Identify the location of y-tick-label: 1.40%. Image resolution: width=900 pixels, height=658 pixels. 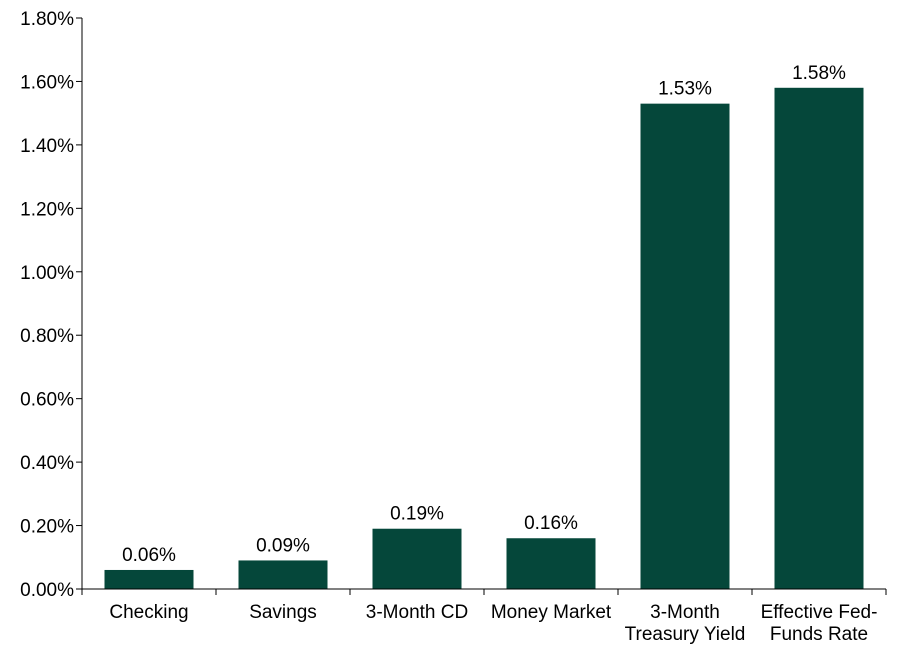
(47, 146).